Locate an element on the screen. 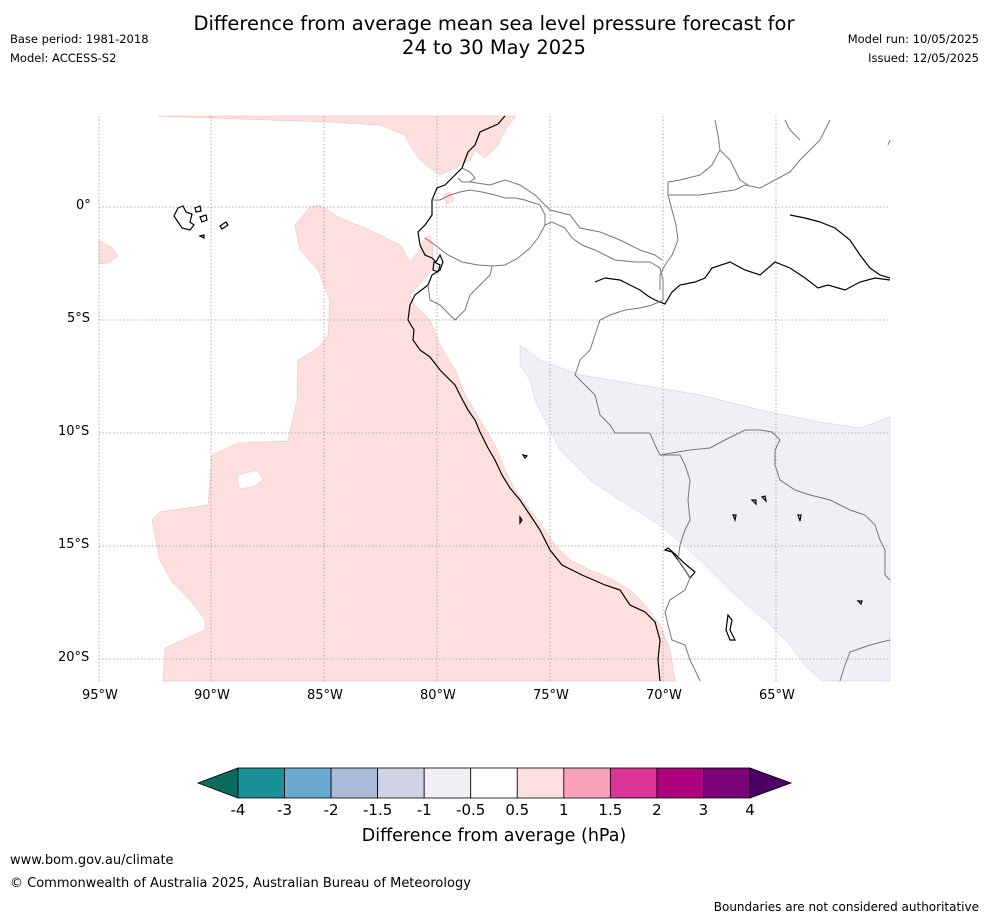 The width and height of the screenshot is (988, 919). colorbar-tick-label: -3 is located at coordinates (285, 810).